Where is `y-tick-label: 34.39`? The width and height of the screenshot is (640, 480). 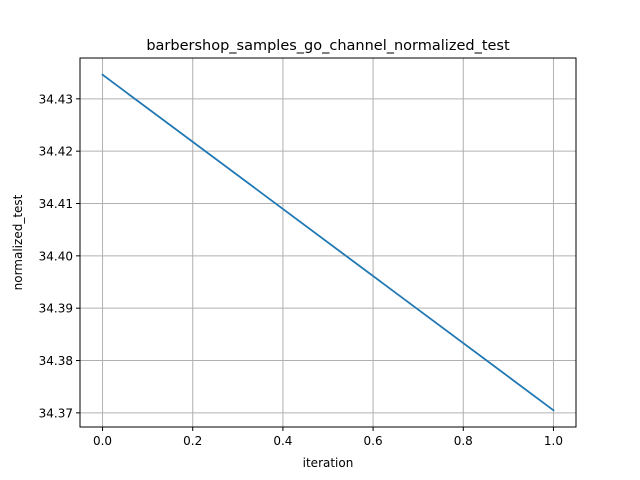
y-tick-label: 34.39 is located at coordinates (56, 309).